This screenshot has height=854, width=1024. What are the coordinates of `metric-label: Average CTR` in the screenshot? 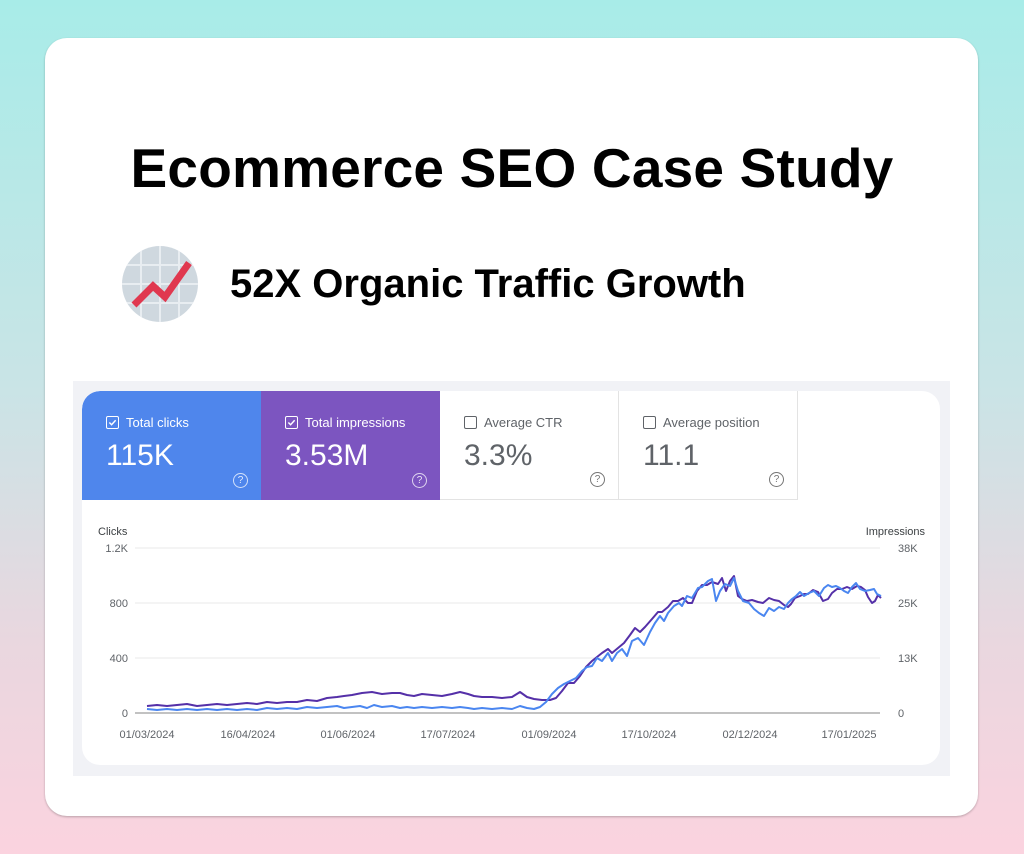 It's located at (523, 422).